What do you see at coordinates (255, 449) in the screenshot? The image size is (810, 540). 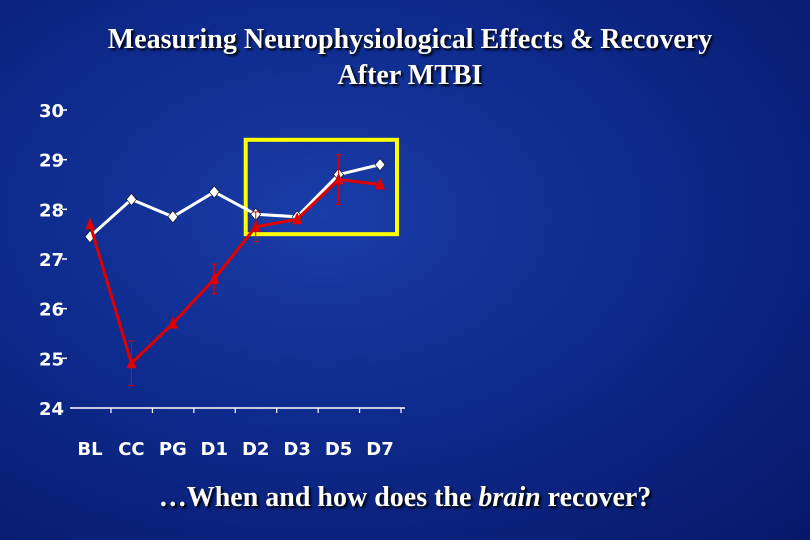 I see `x-tick-label: D2` at bounding box center [255, 449].